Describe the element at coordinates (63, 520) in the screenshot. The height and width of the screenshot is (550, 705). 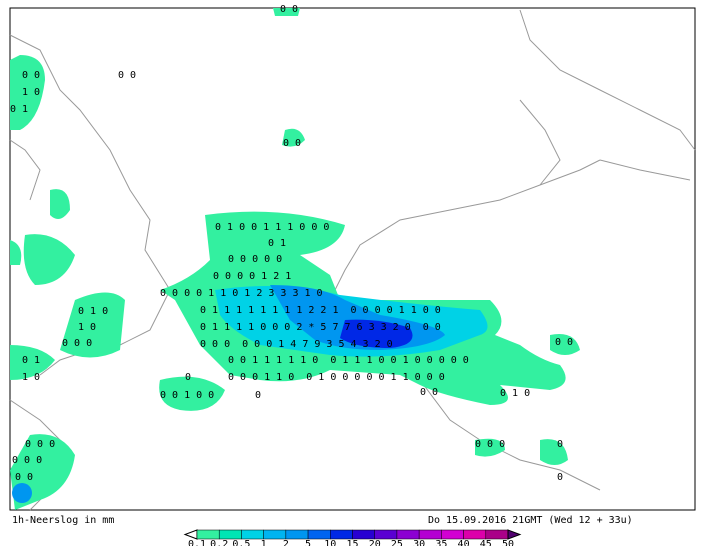
I see `caption: 1h-Neerslog in mm` at that location.